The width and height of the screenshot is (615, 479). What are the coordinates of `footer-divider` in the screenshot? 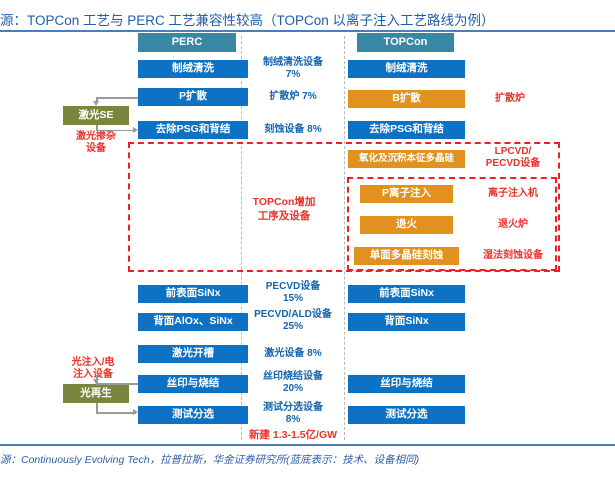 It's located at (307, 445).